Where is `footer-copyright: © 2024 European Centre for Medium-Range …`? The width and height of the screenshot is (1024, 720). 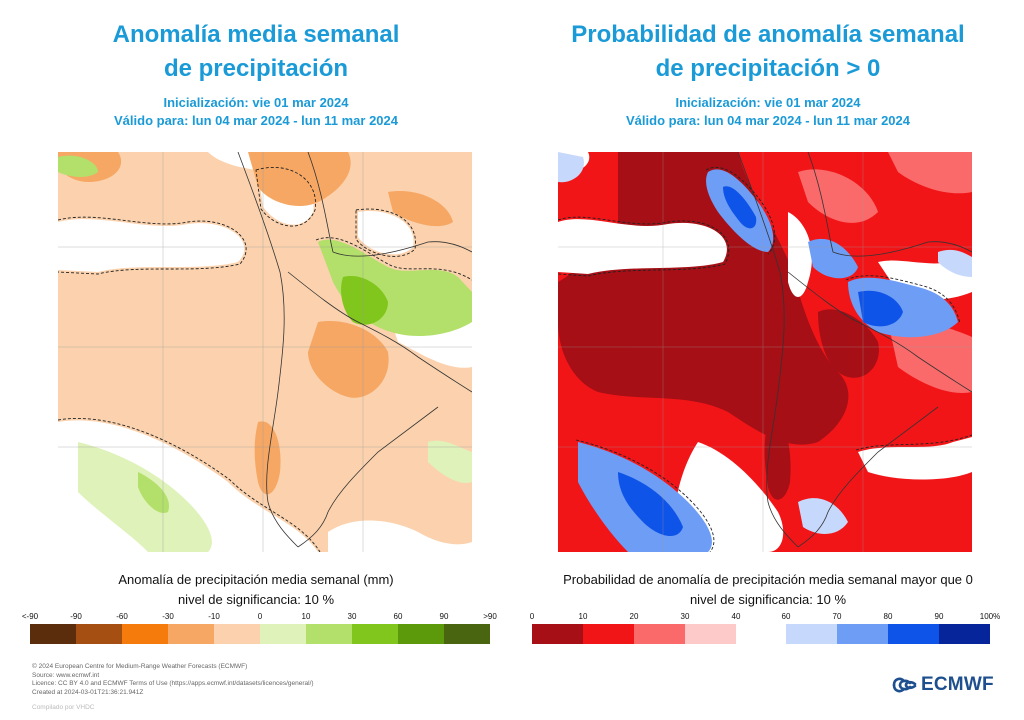
footer-copyright: © 2024 European Centre for Medium-Range … is located at coordinates (140, 666).